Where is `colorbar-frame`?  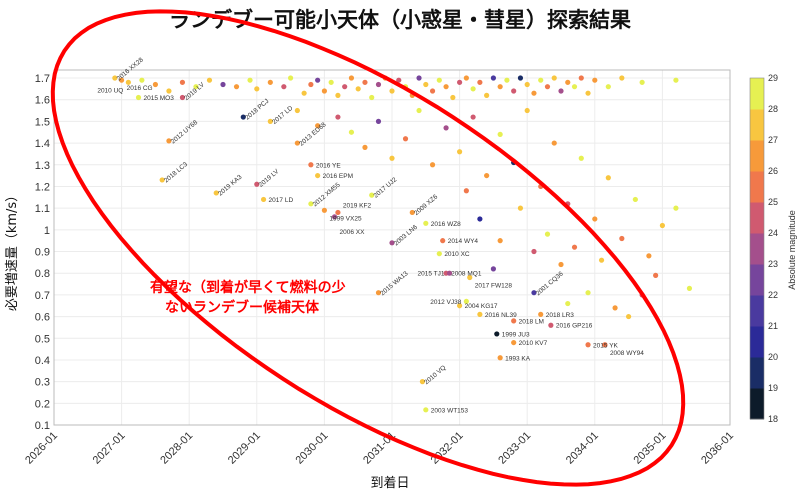 colorbar-frame is located at coordinates (757, 248).